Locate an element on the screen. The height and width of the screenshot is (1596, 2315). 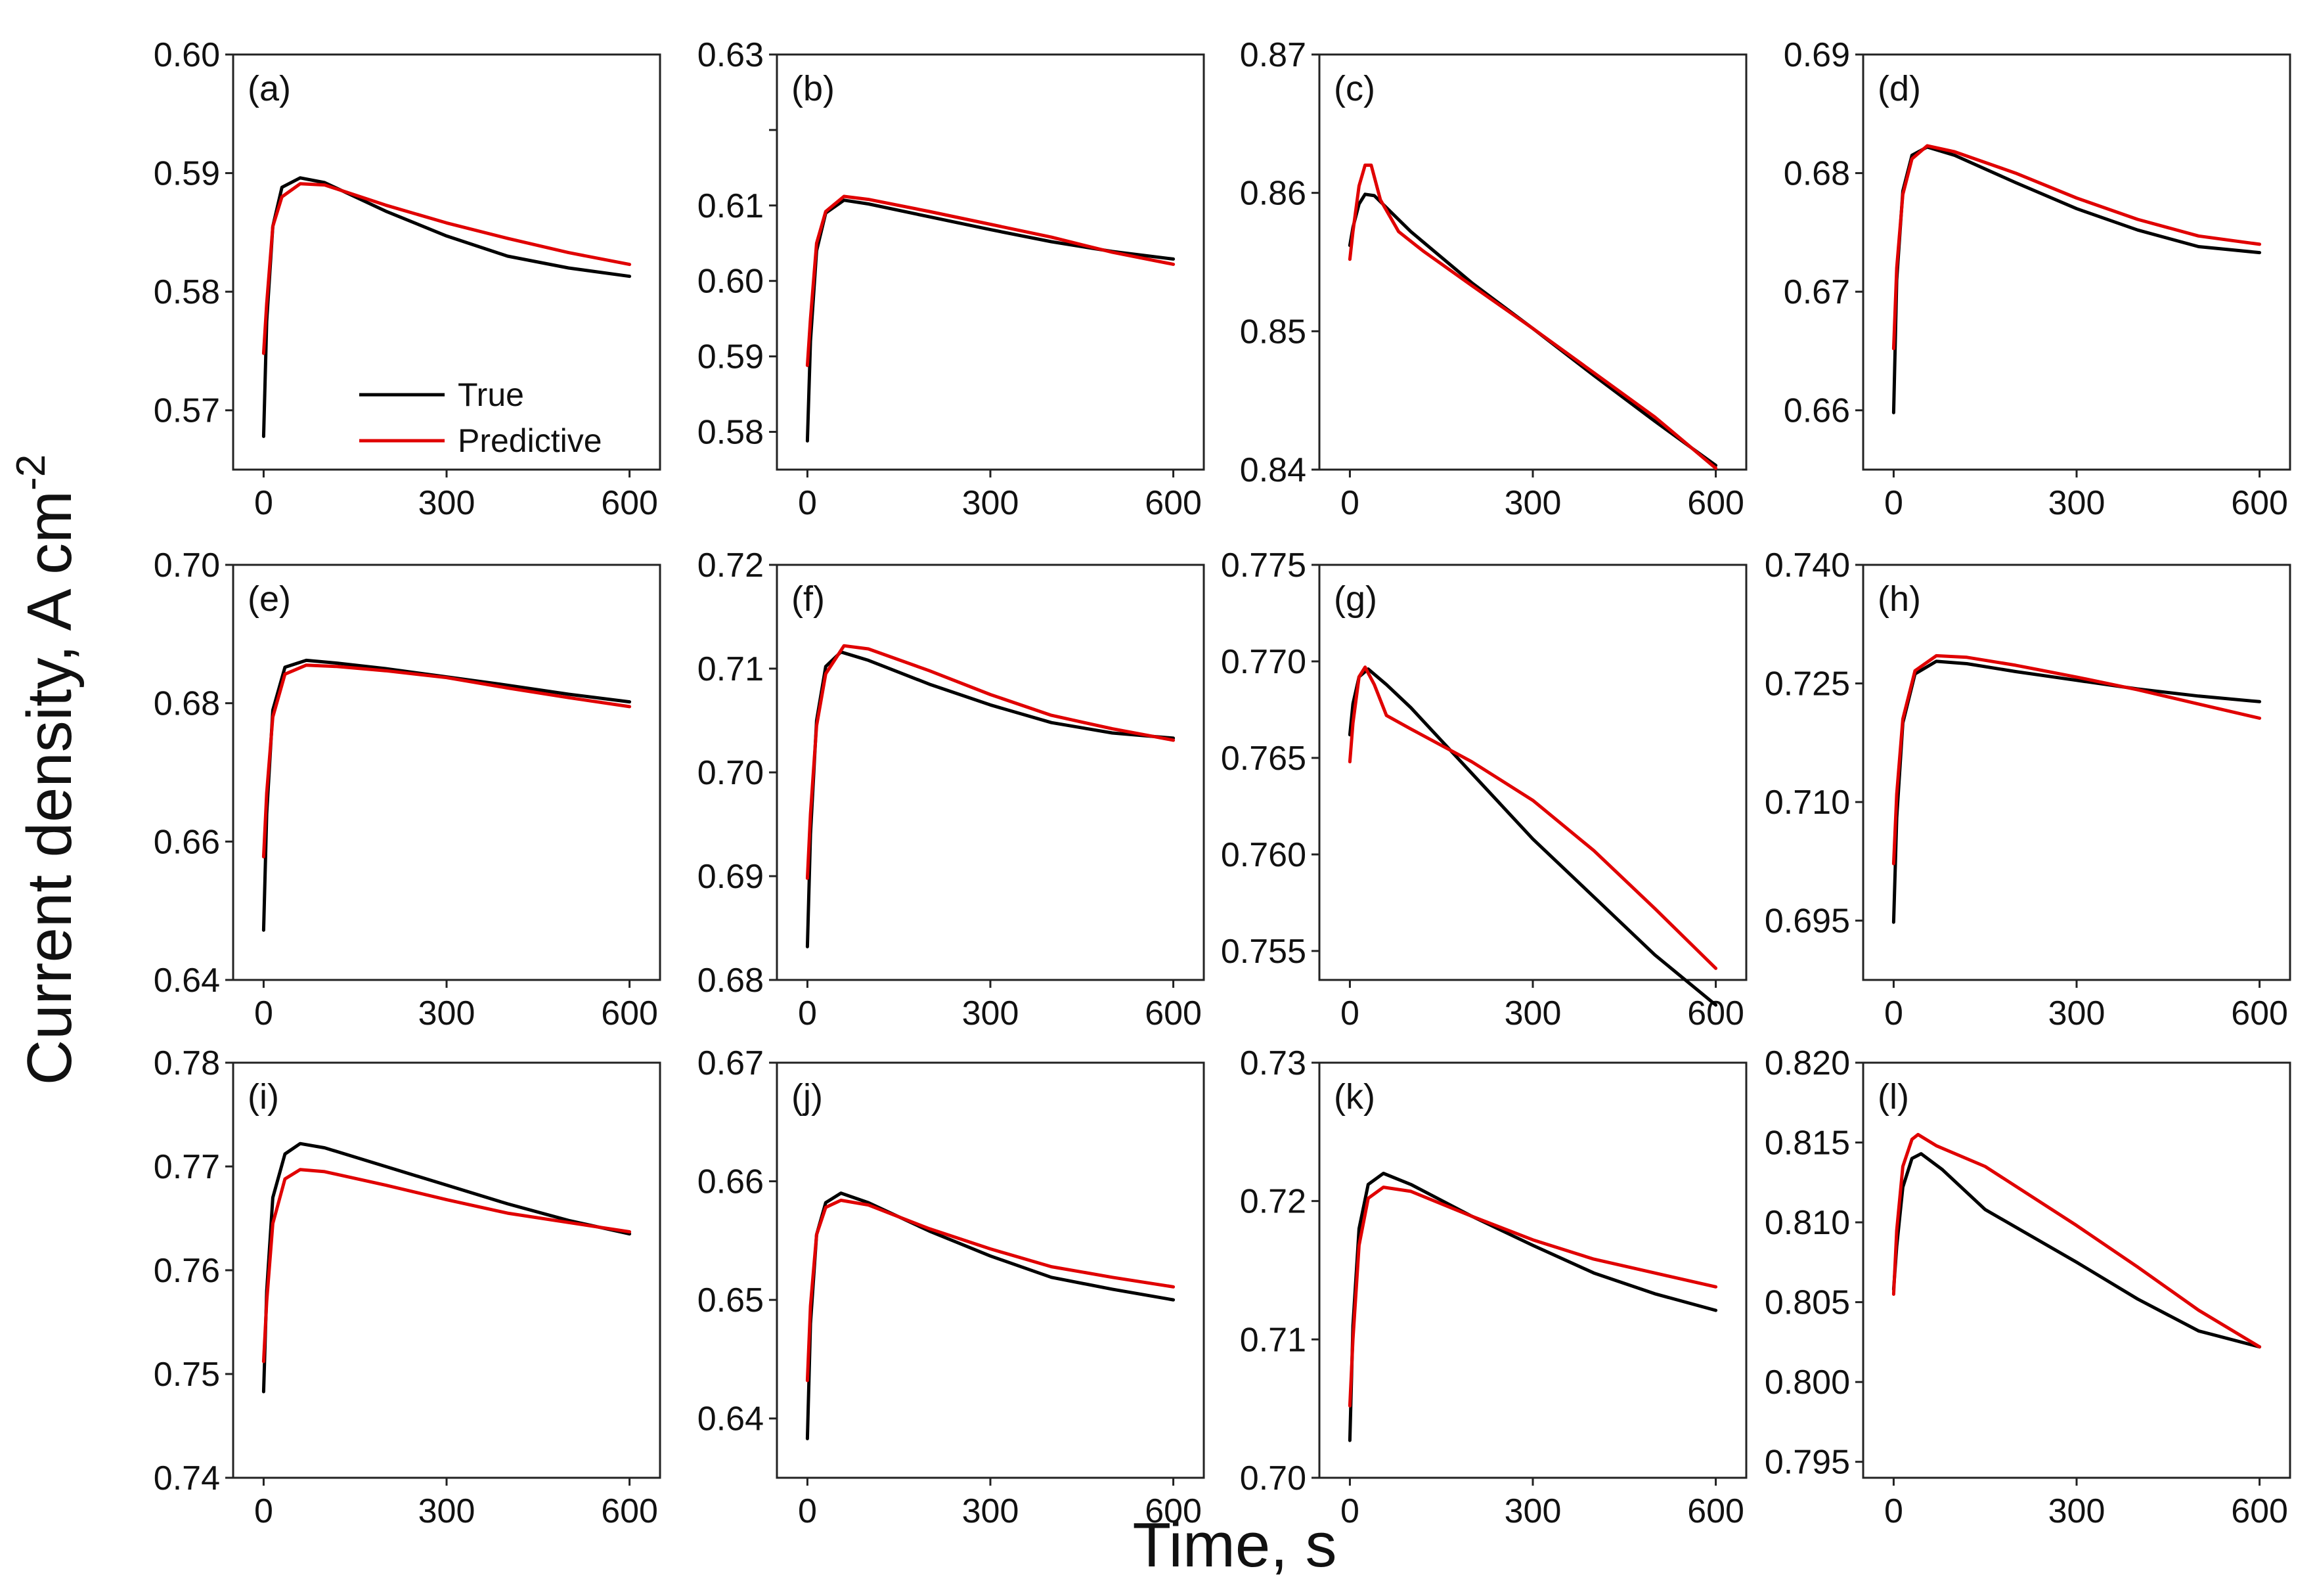
chart-panel-4: 0.66 0.67 0.68 0.69 0 300 600 (d) is located at coordinates (2037, 279).